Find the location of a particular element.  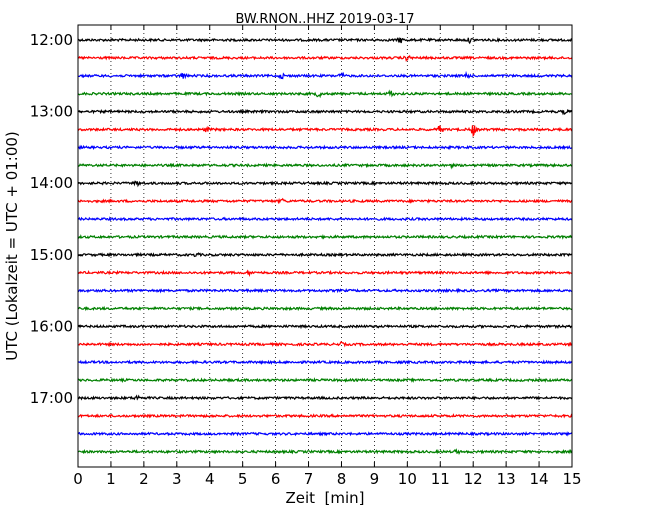

x-tick-label: 1 is located at coordinates (111, 479).